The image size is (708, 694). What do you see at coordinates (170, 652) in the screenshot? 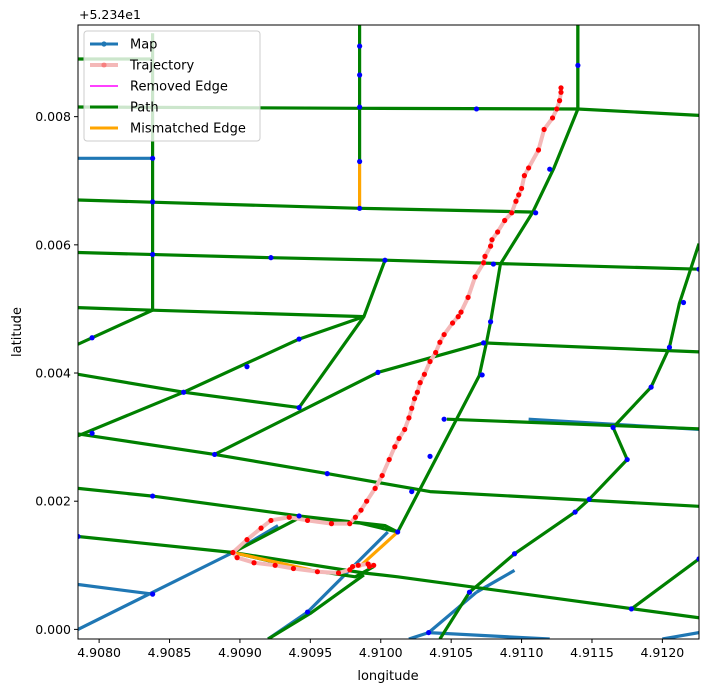
I see `x-tick-label-1: 4.9085` at bounding box center [170, 652].